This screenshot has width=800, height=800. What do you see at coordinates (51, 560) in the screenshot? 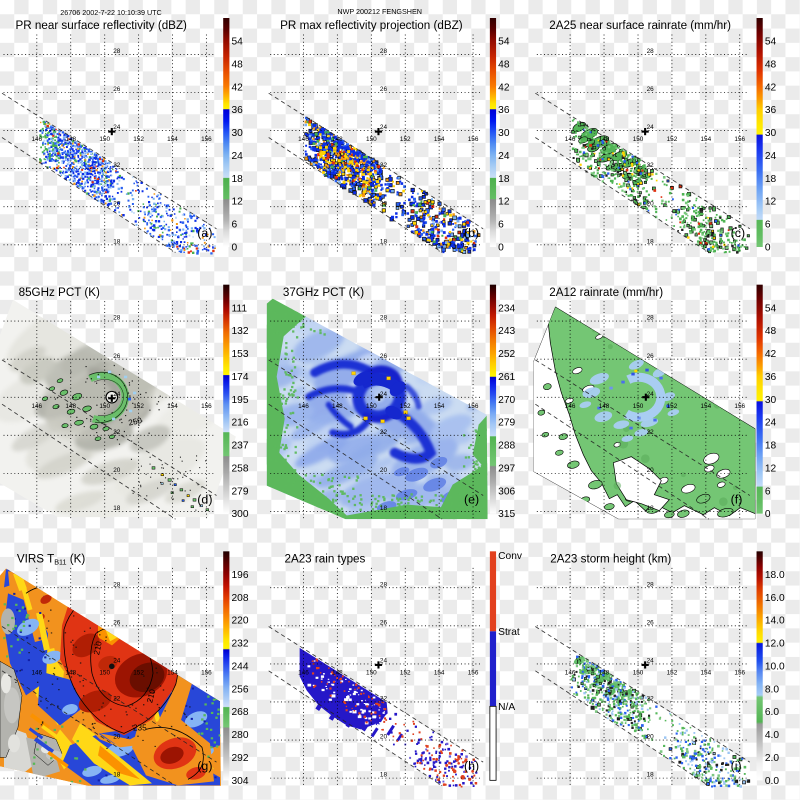
I see `svg-text: VIRS TB11 (K)` at bounding box center [51, 560].